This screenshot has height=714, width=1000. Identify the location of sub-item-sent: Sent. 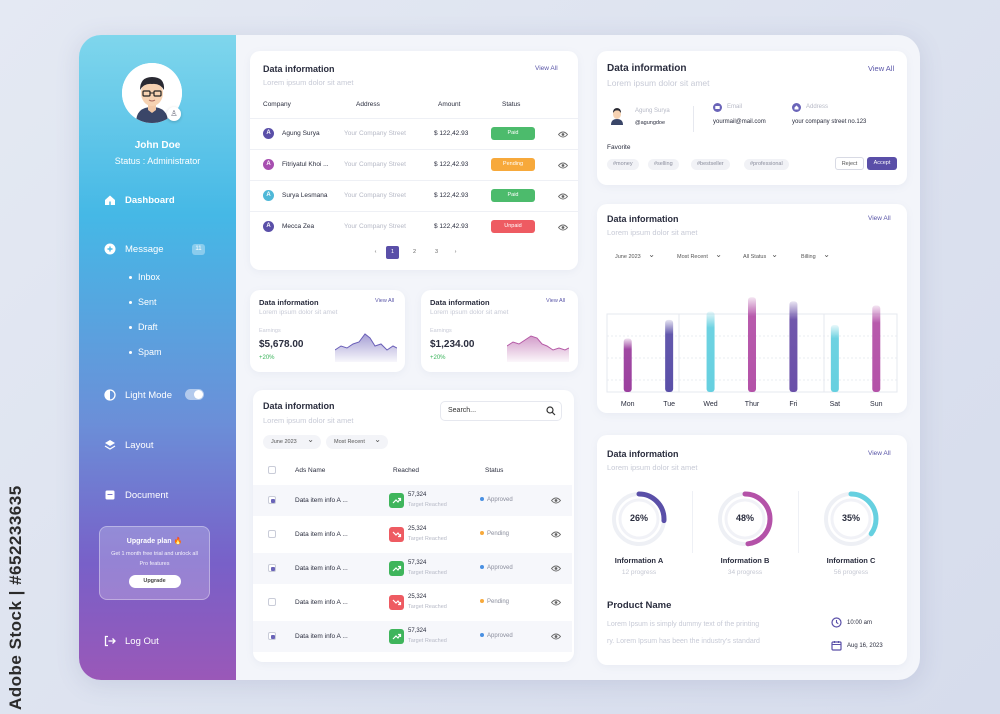
(143, 302).